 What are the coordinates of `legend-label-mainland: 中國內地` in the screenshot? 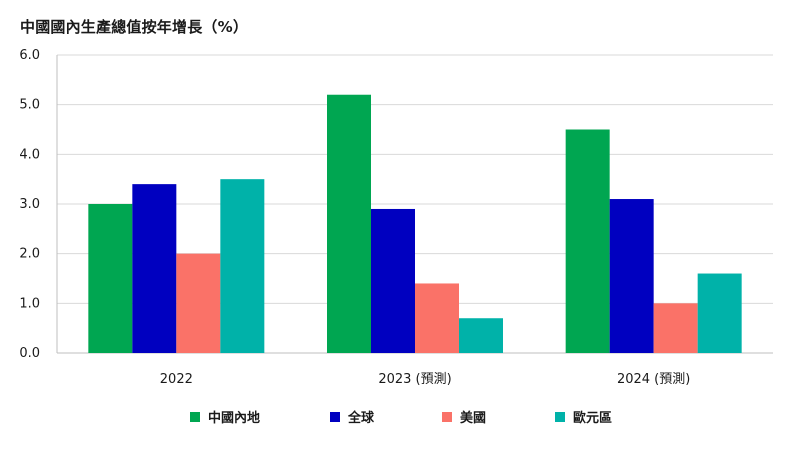 It's located at (234, 418).